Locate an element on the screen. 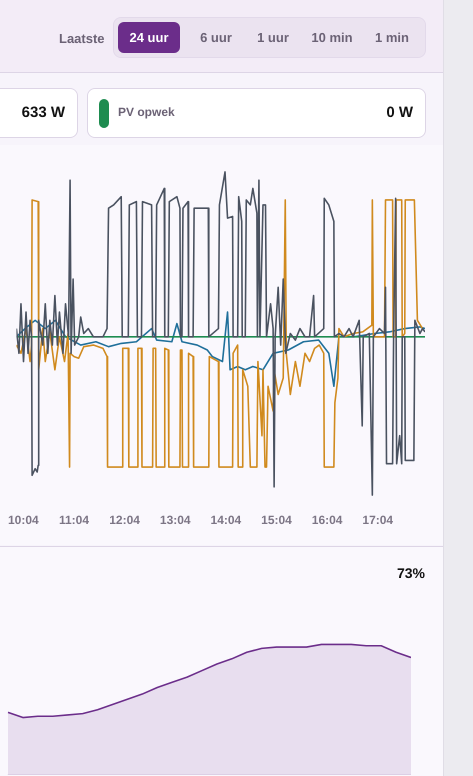  text: 633 W is located at coordinates (43, 112).